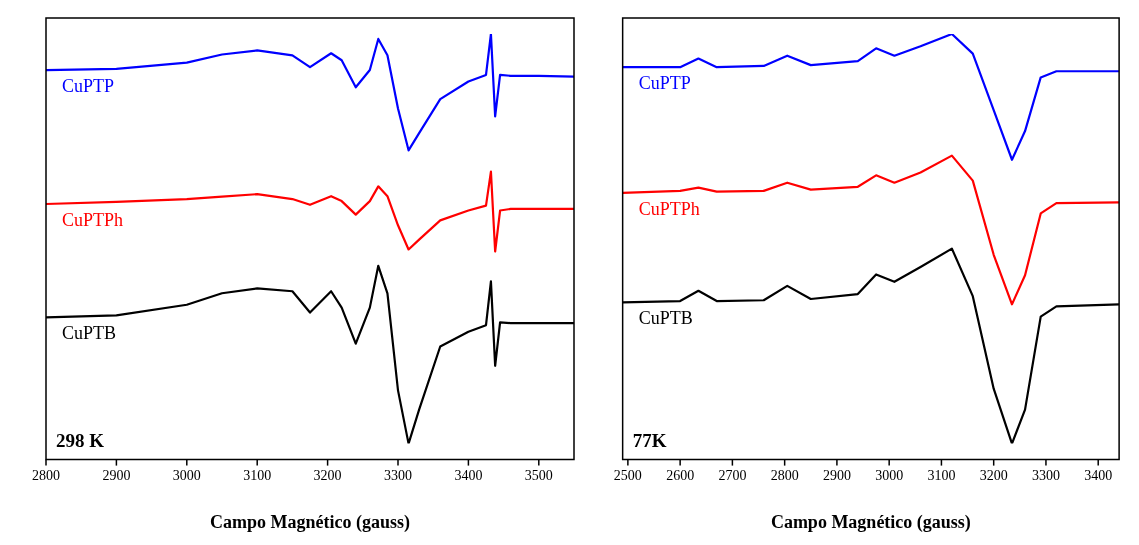  What do you see at coordinates (732, 475) in the screenshot?
I see `x-tick-label: 2700` at bounding box center [732, 475].